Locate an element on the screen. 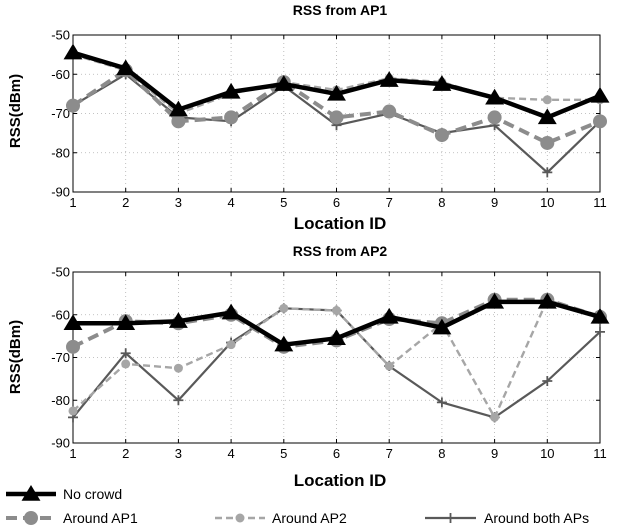 The width and height of the screenshot is (619, 529). legend-marker-around-both-aps is located at coordinates (450, 518).